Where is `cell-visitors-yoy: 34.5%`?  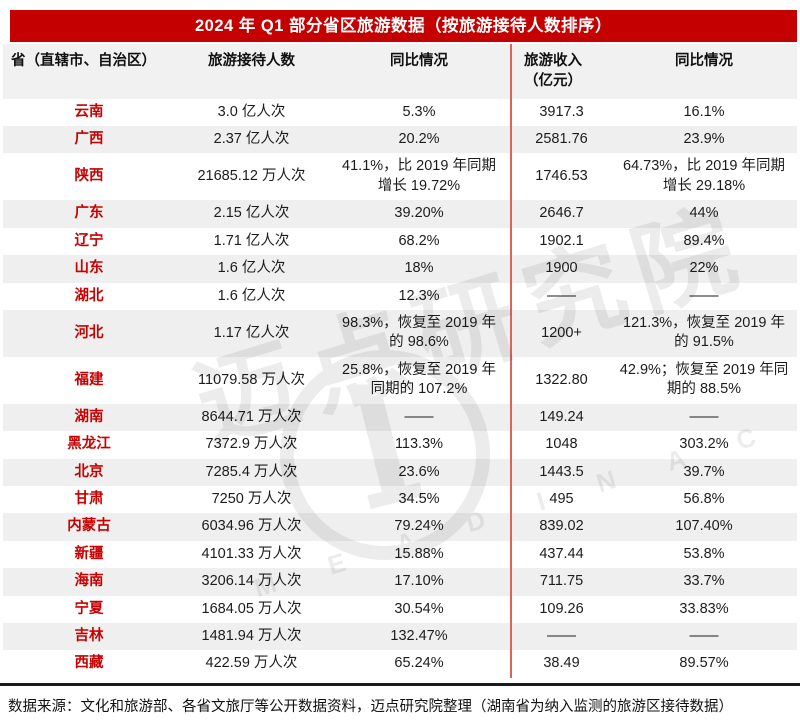 cell-visitors-yoy: 34.5% is located at coordinates (419, 498).